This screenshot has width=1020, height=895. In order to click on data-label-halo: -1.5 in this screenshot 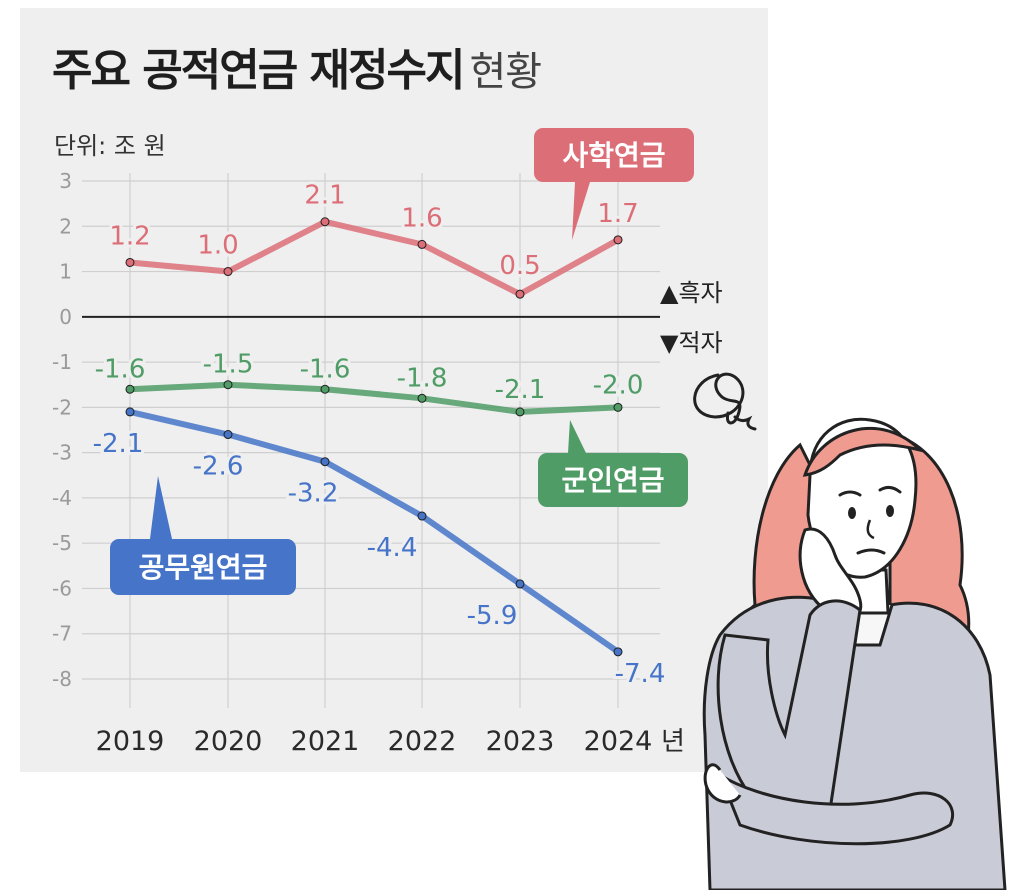, I will do `click(228, 365)`.